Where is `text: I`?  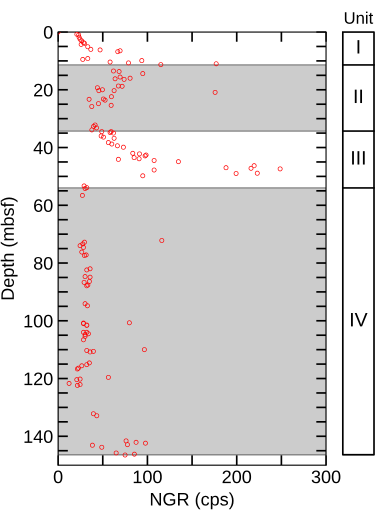 text: I is located at coordinates (359, 47).